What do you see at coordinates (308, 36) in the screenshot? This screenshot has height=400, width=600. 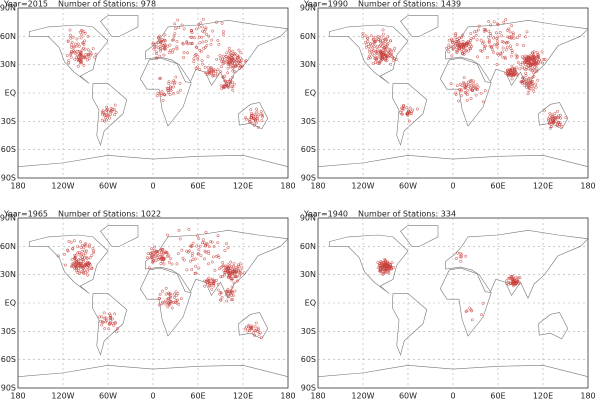 I see `lat-label: 60N` at bounding box center [308, 36].